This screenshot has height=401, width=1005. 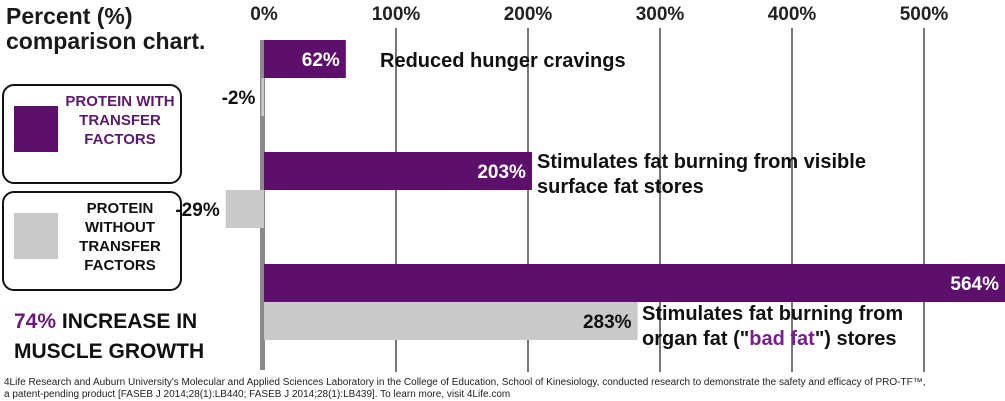 I want to click on category-label: Reduced hunger cravings, so click(x=503, y=61).